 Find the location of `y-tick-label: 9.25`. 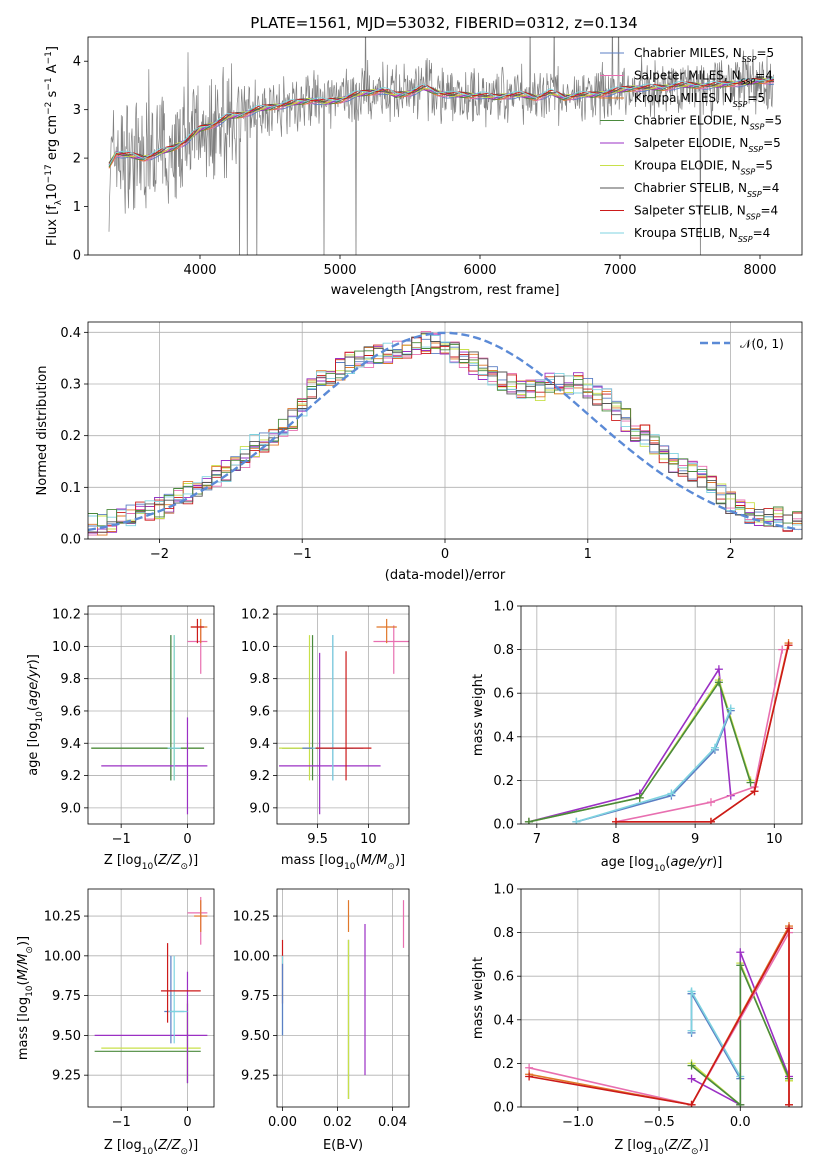

y-tick-label: 9.25 is located at coordinates (255, 1076).